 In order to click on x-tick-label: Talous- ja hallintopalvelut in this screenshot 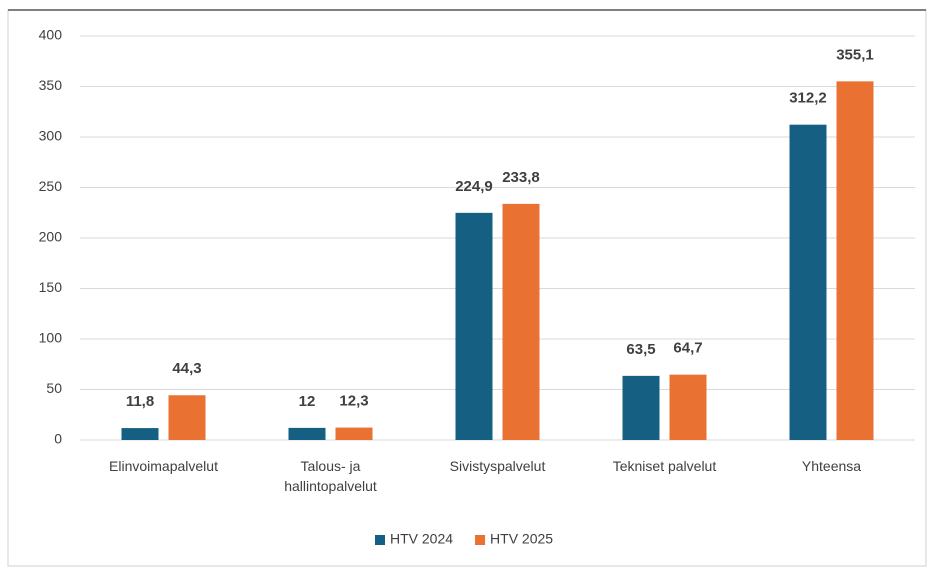, I will do `click(330, 476)`.